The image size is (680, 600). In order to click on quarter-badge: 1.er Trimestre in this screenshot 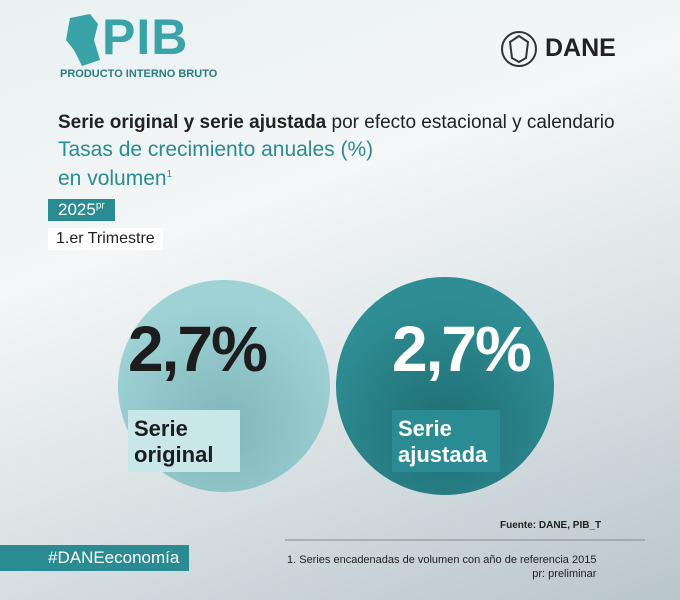, I will do `click(105, 239)`.